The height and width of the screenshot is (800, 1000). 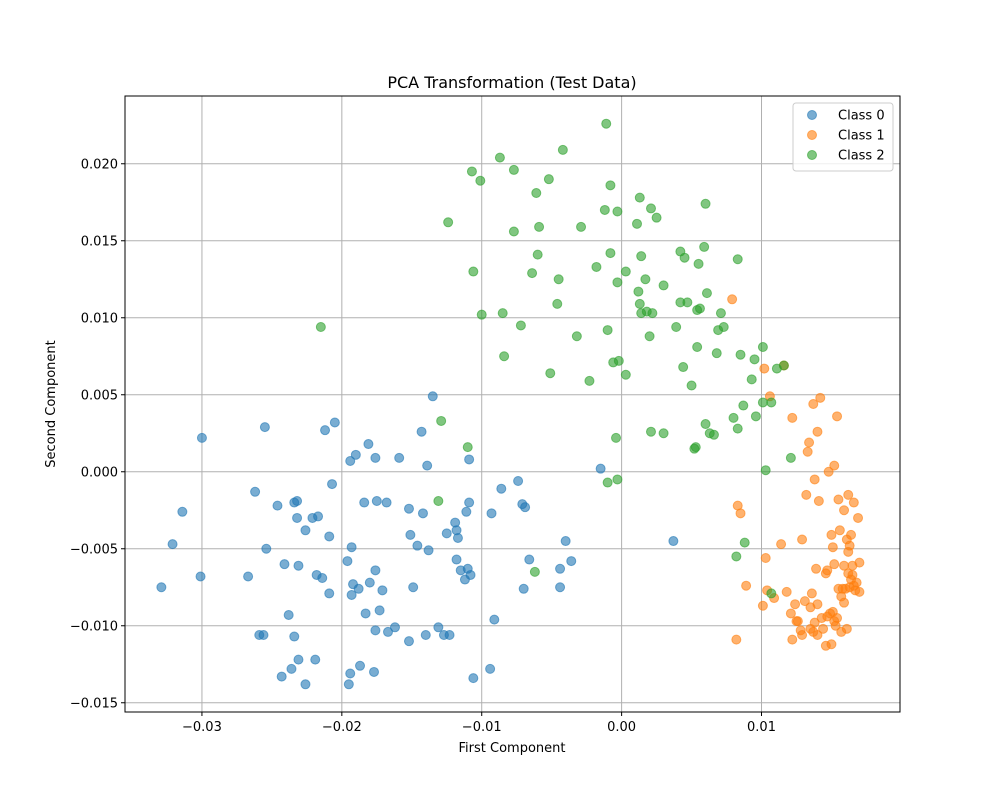 I want to click on x-tick-label: −0.02, so click(x=342, y=727).